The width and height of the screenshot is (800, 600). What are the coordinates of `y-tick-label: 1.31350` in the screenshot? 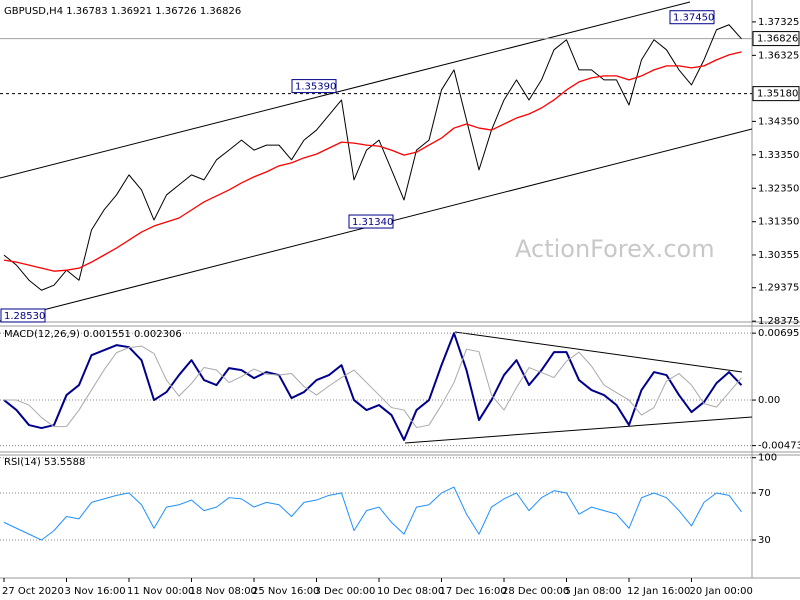 It's located at (778, 222).